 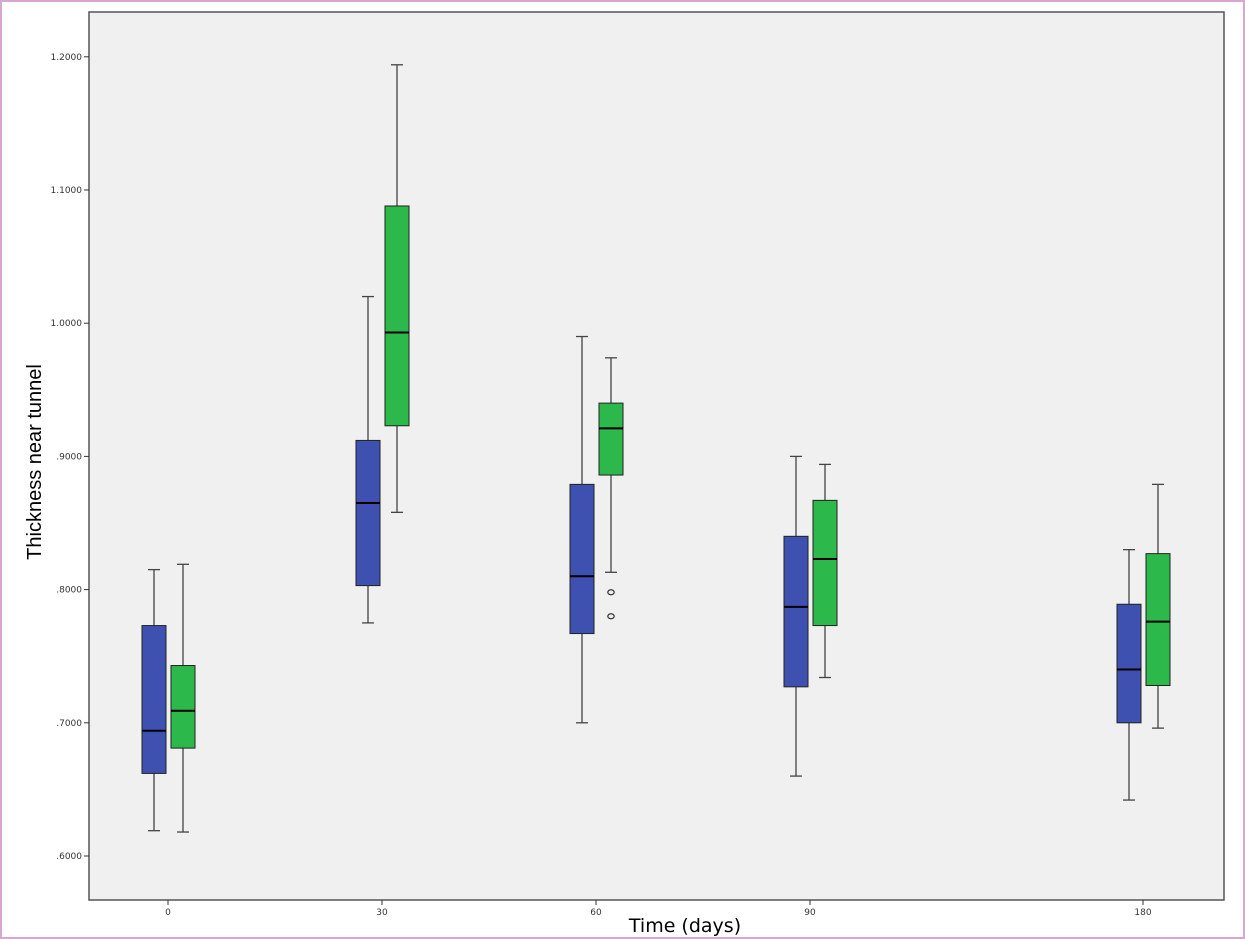 What do you see at coordinates (67, 324) in the screenshot?
I see `y-tick-label: 1.0000` at bounding box center [67, 324].